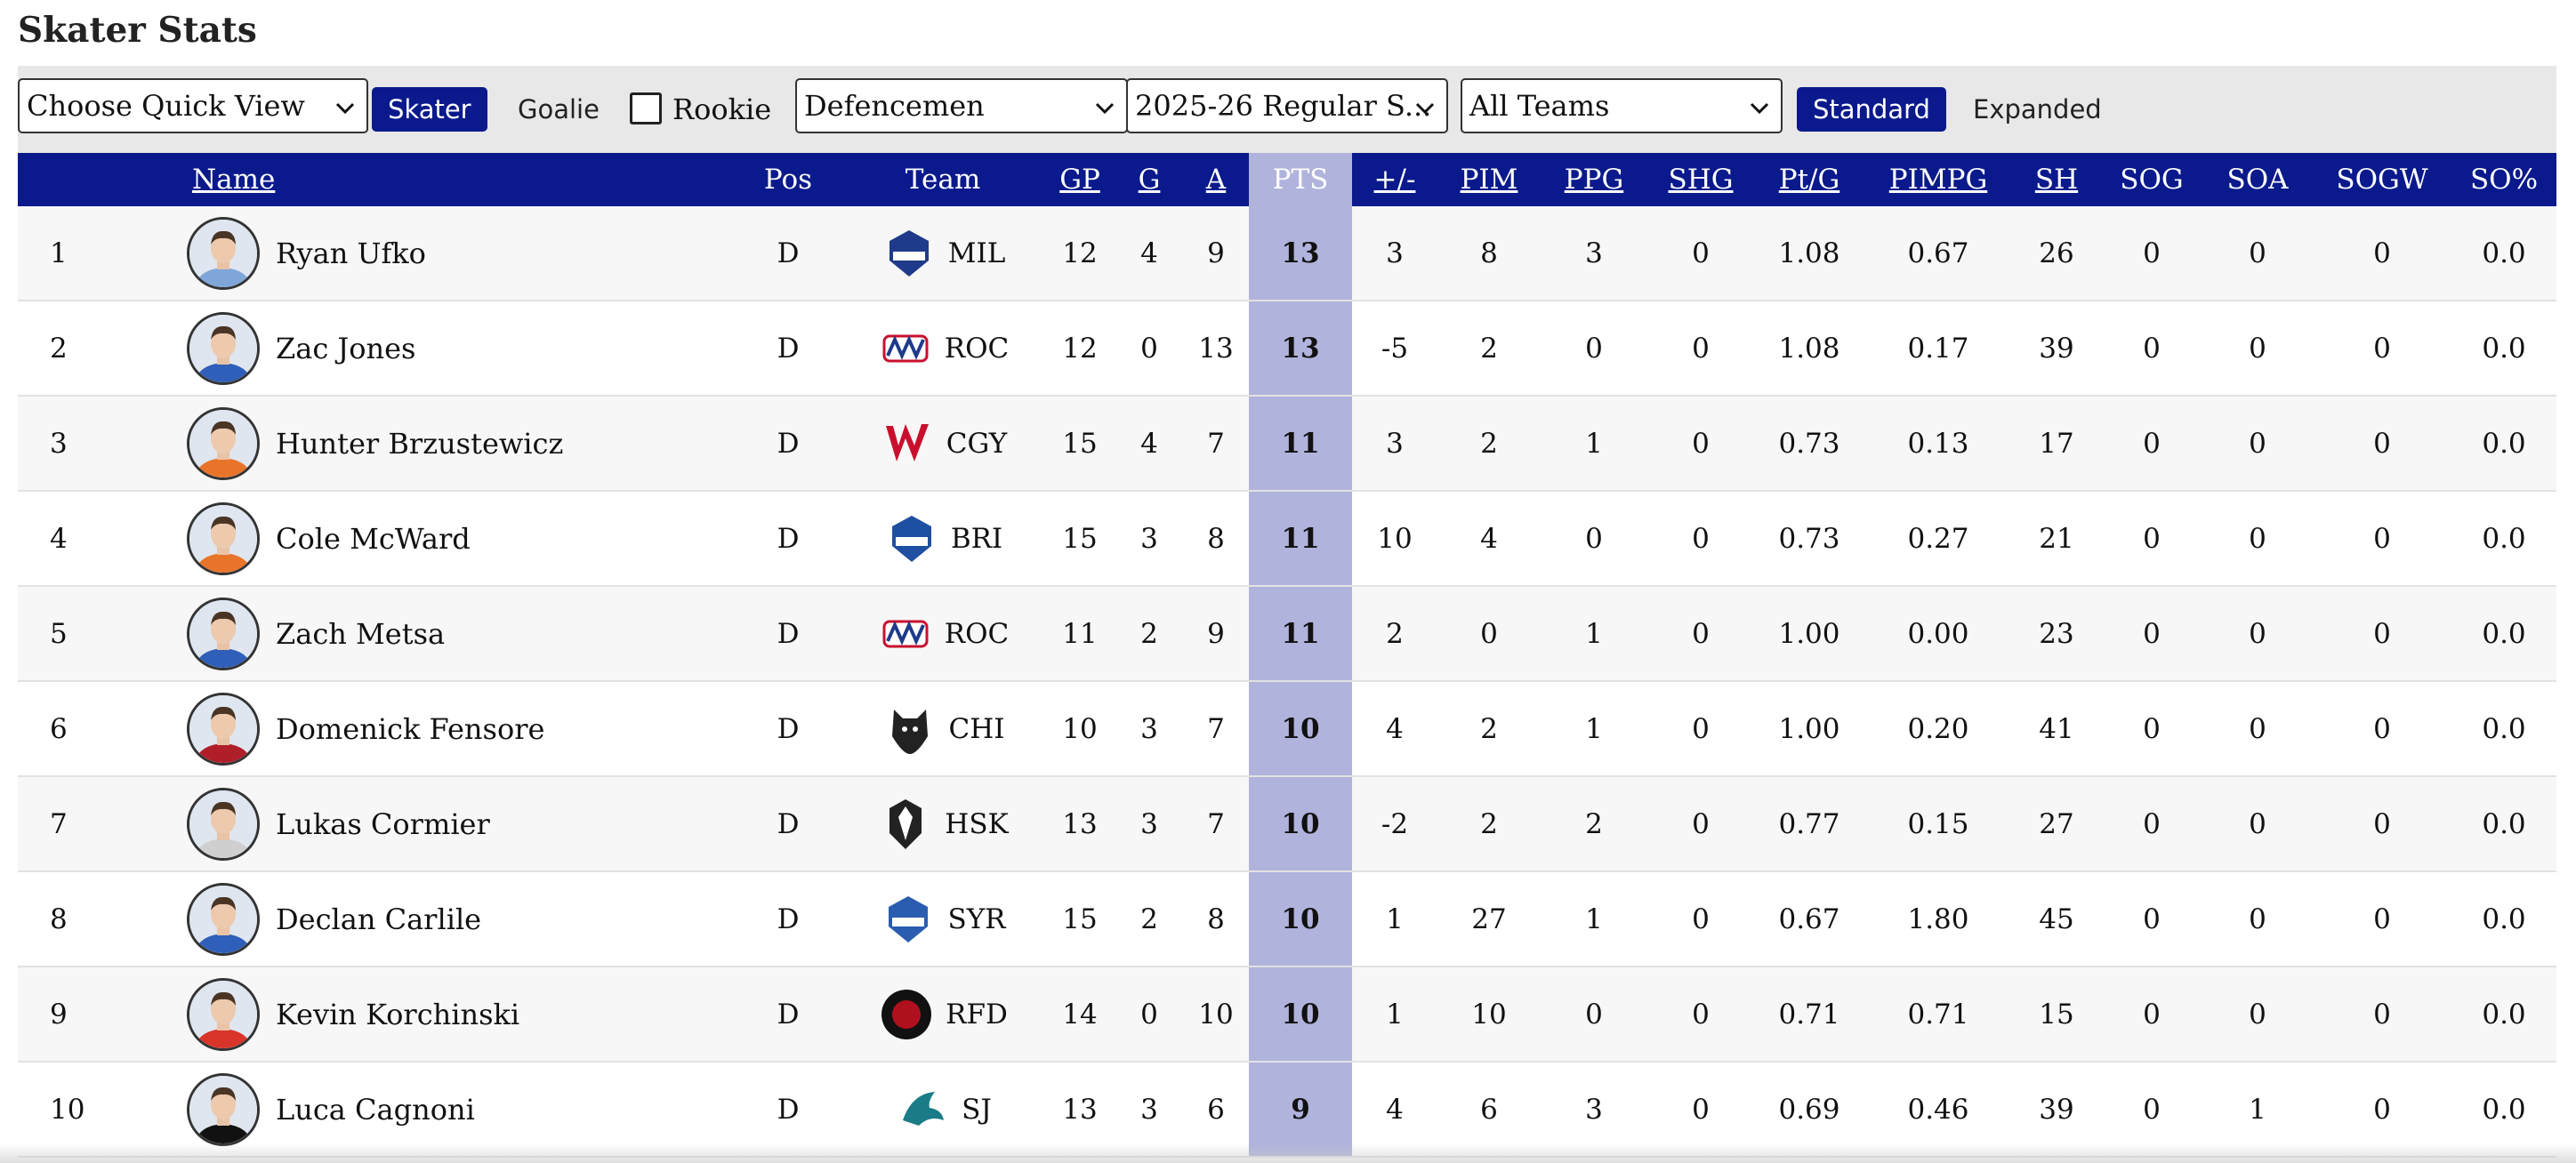 The height and width of the screenshot is (1163, 2576). Describe the element at coordinates (102, 349) in the screenshot. I see `rank-cell: 2` at that location.